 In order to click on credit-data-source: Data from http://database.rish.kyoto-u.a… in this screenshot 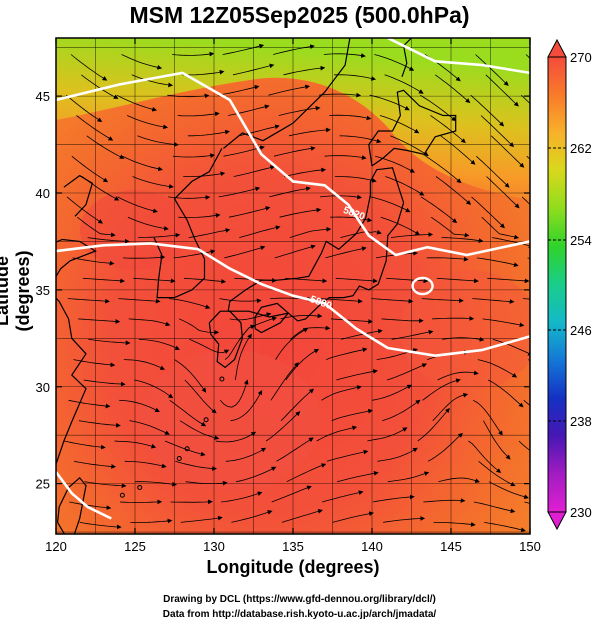, I will do `click(299, 614)`.